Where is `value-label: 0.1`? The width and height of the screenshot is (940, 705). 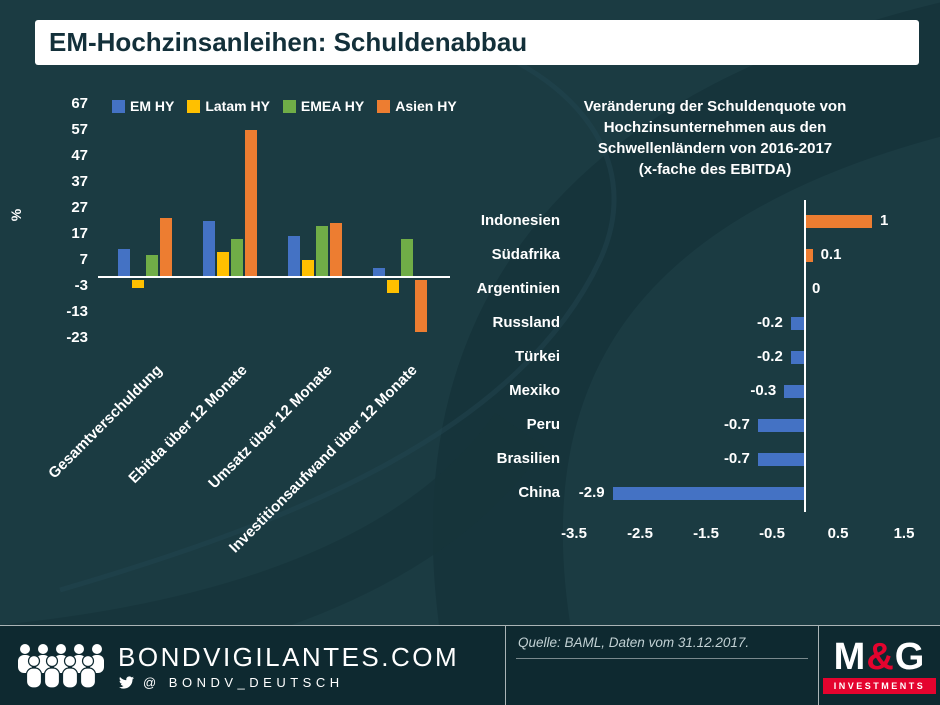 value-label: 0.1 is located at coordinates (831, 254).